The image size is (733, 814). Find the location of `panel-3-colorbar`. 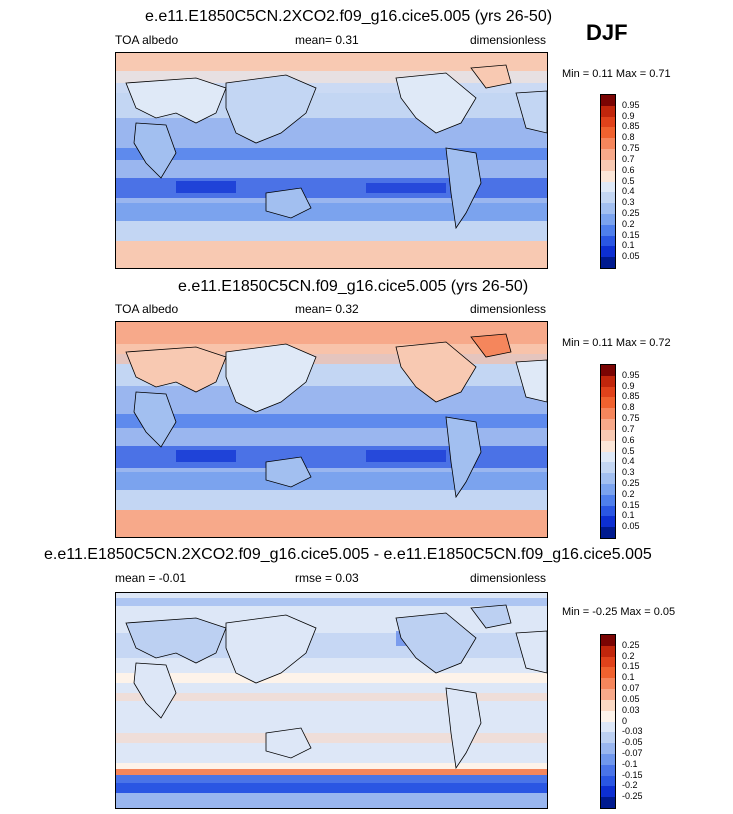

panel-3-colorbar is located at coordinates (608, 721).